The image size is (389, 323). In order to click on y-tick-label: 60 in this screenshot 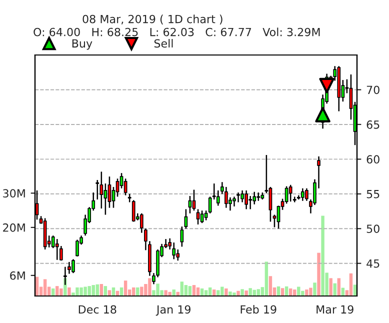, I will do `click(373, 159)`.